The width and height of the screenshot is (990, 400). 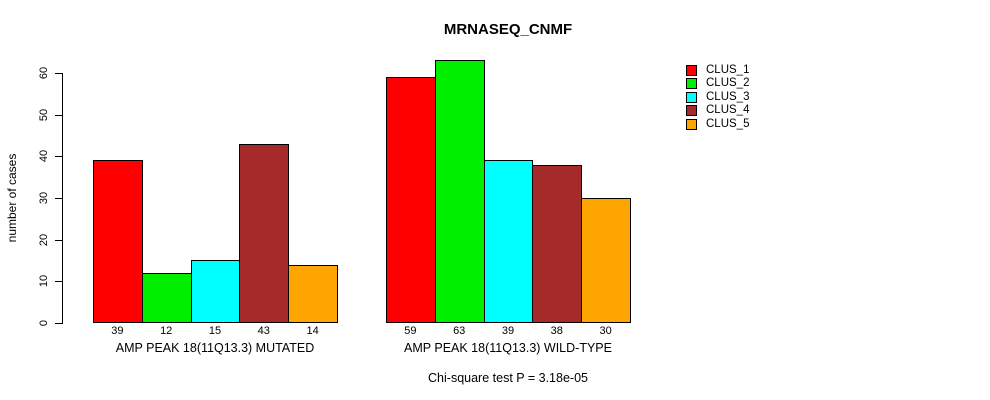 What do you see at coordinates (728, 70) in the screenshot?
I see `legend-label: CLUS_1` at bounding box center [728, 70].